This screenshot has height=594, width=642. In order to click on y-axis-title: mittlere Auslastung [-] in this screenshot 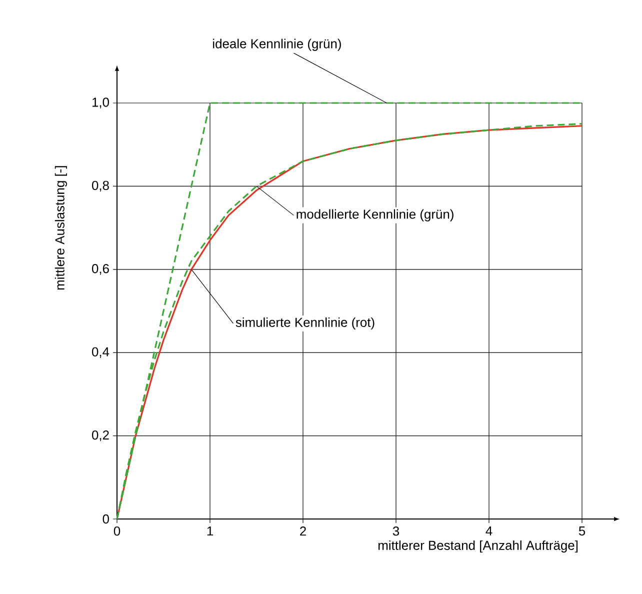, I will do `click(60, 228)`.